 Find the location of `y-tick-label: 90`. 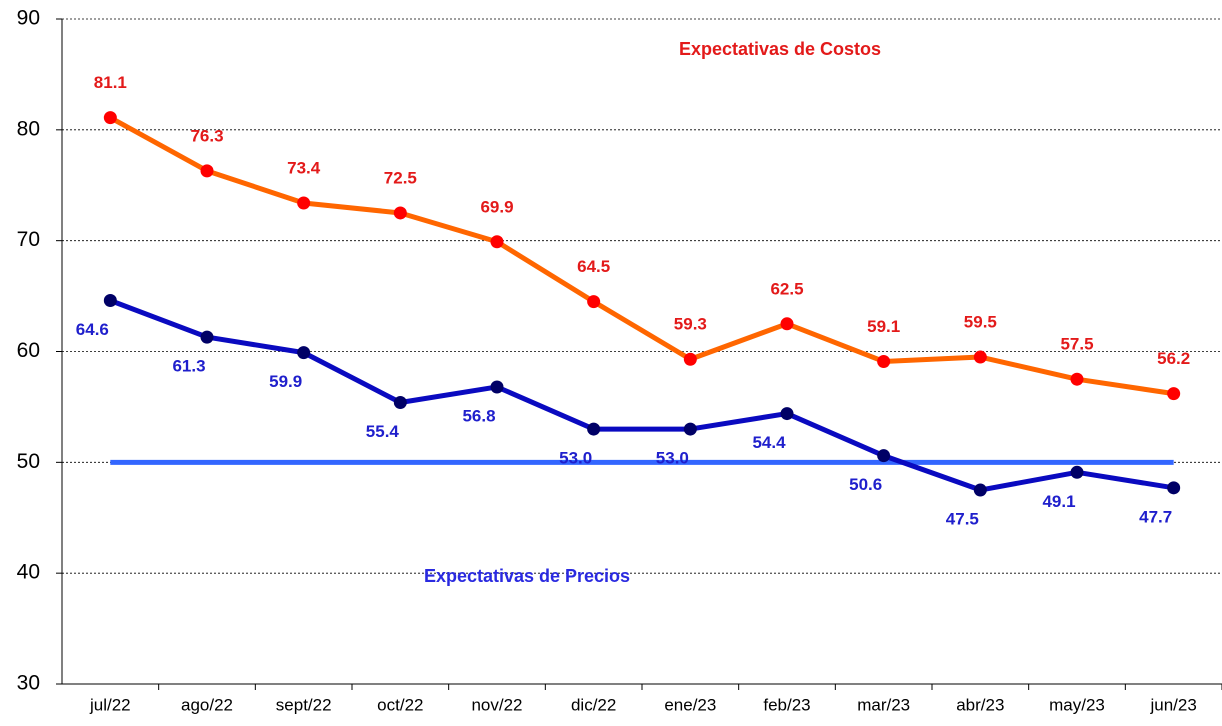

y-tick-label: 90 is located at coordinates (28, 18).